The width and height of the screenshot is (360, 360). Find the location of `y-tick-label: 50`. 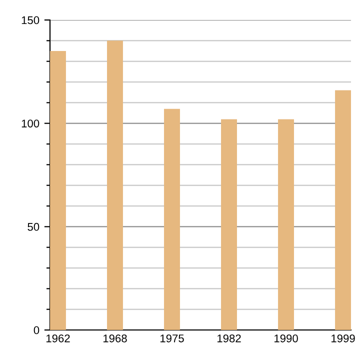

y-tick-label: 50 is located at coordinates (34, 226).